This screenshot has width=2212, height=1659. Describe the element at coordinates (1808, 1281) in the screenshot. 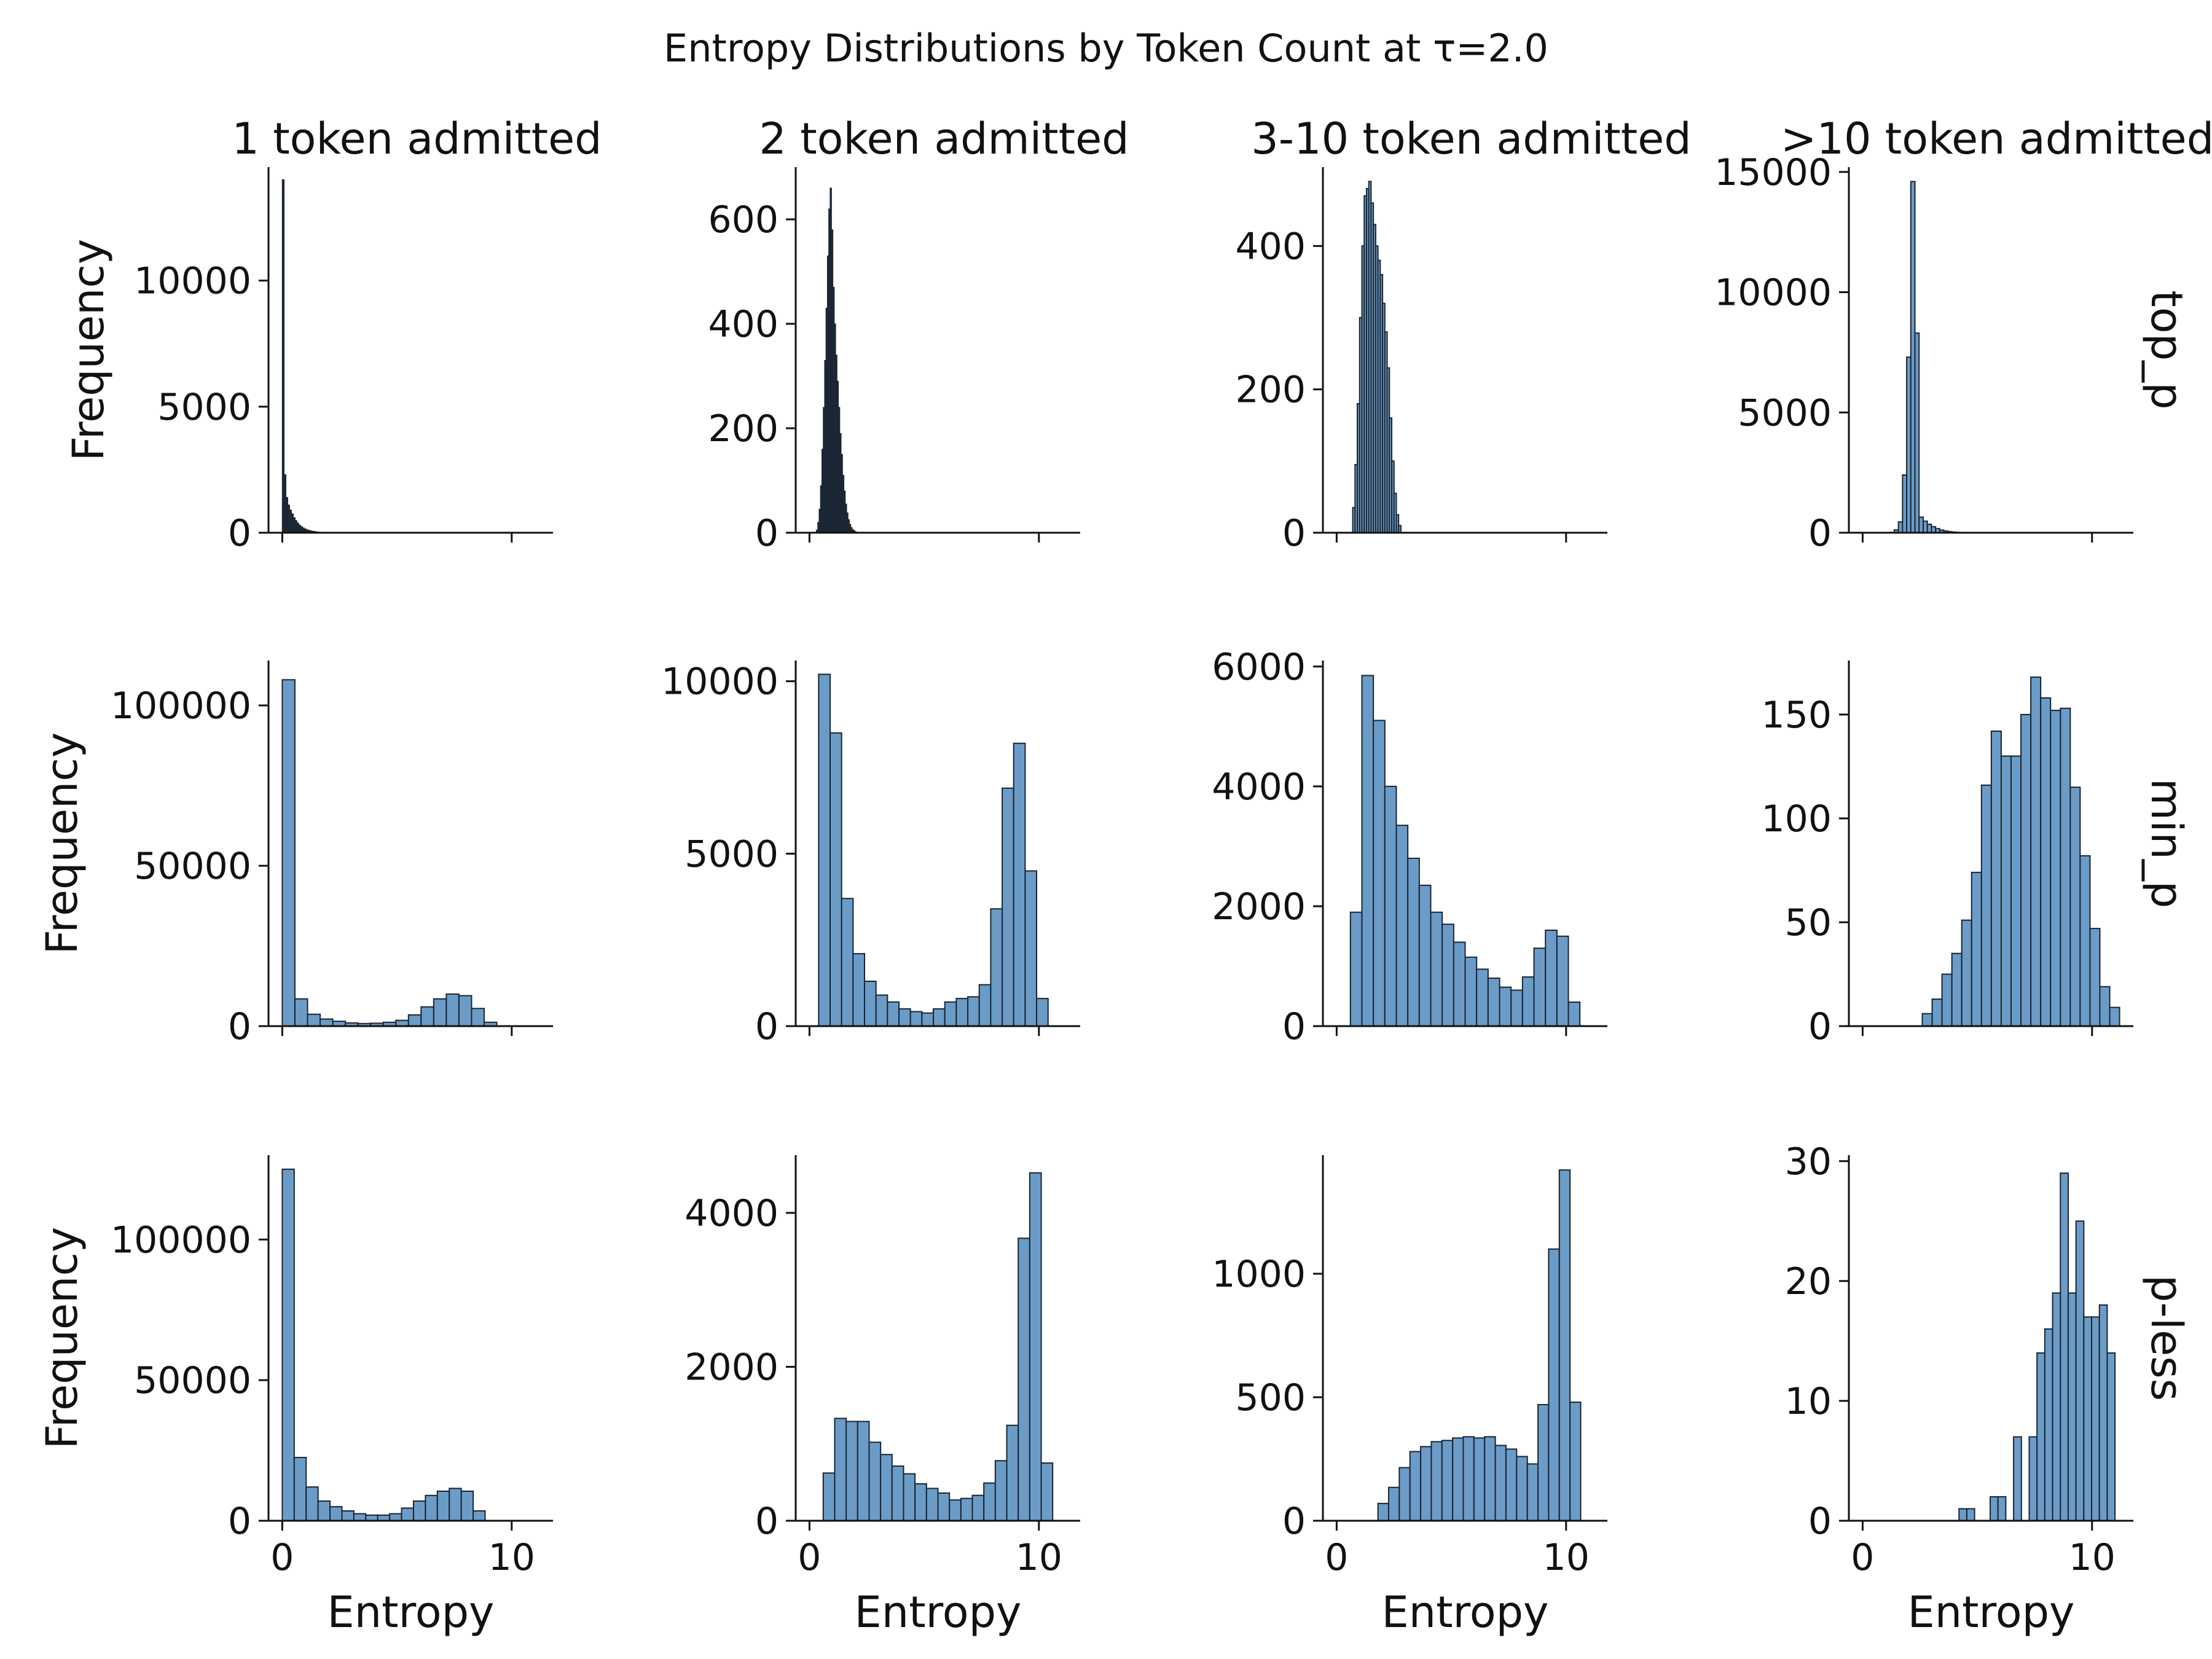

I see `y-tick-label: 20` at that location.